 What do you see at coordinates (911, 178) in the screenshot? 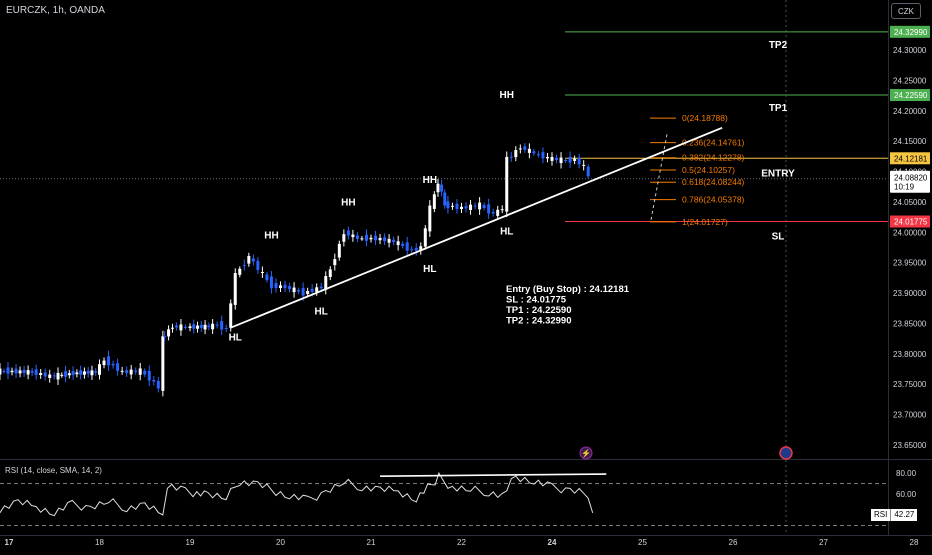
I see `current-price-text: 24.08820` at bounding box center [911, 178].